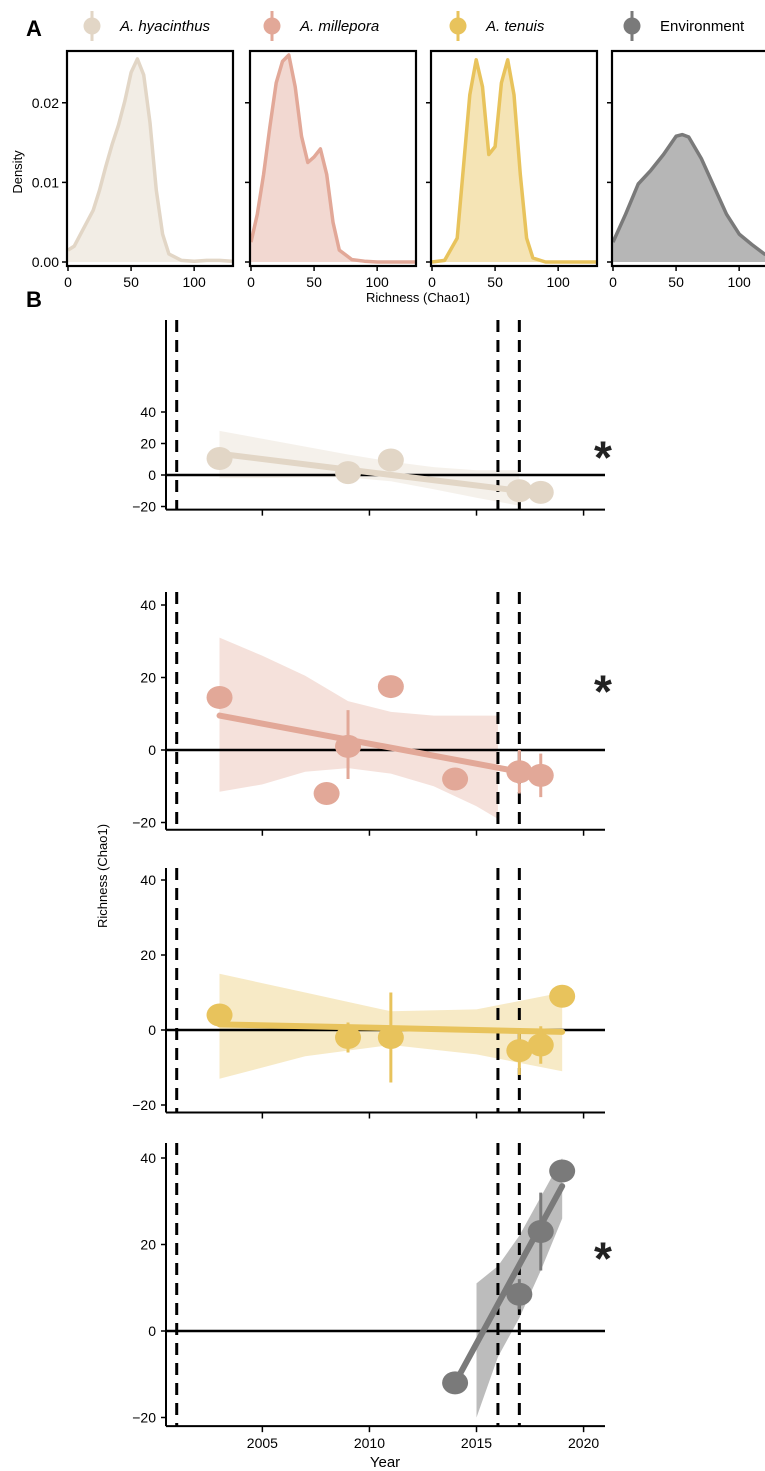 The height and width of the screenshot is (1471, 765). I want to click on fit-line-a-hyacinthus, so click(369, 472).